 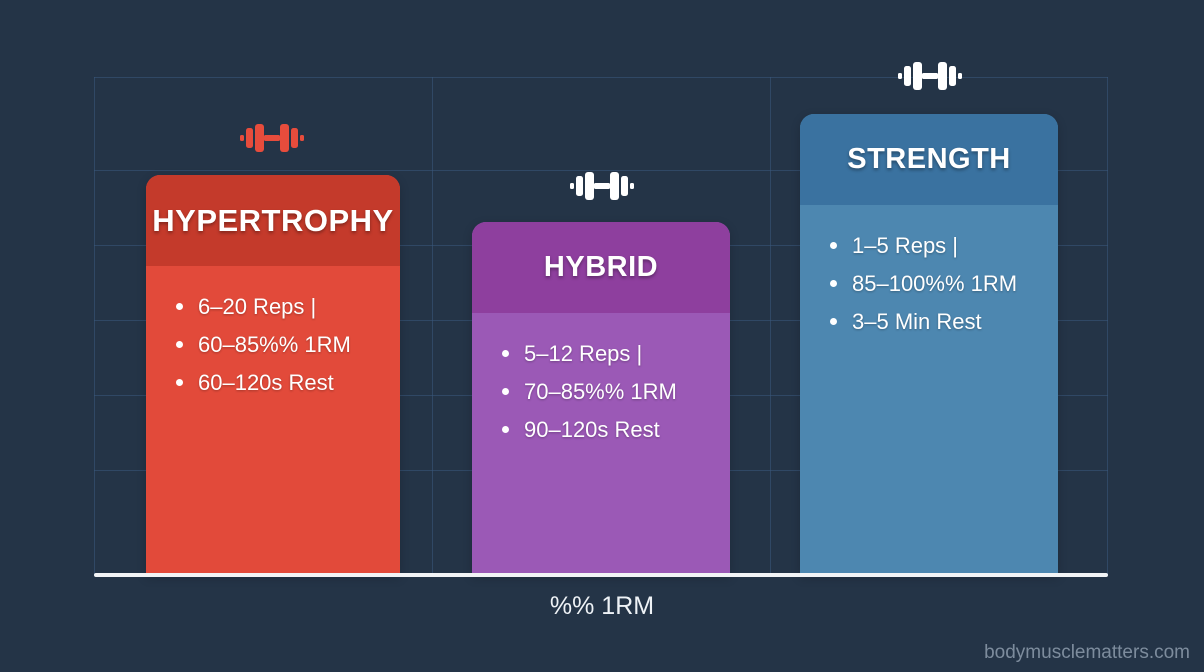 What do you see at coordinates (287, 307) in the screenshot?
I see `list-item: 6–20 Reps |` at bounding box center [287, 307].